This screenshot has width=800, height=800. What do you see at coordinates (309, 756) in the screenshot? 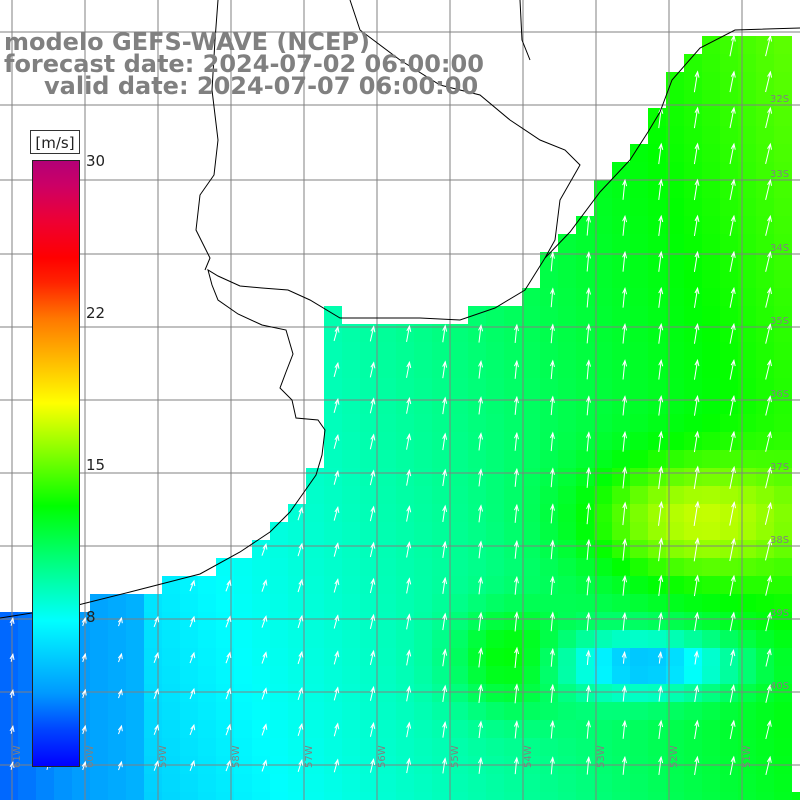
I see `longitude-label: 57W` at bounding box center [309, 756].